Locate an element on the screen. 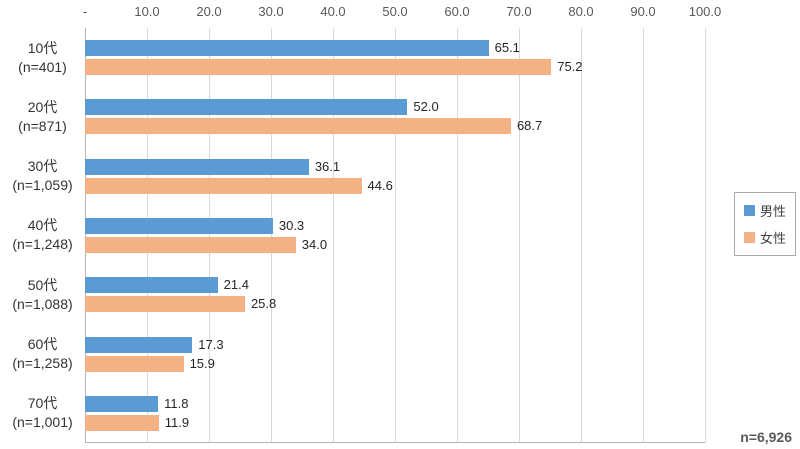  legend-items: 男性 女性 is located at coordinates (764, 224).